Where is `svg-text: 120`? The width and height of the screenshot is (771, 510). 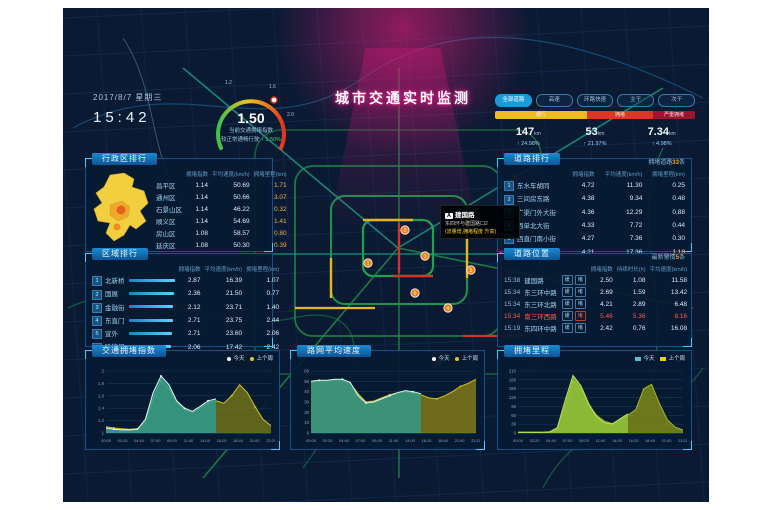 svg-text: 120 is located at coordinates (513, 397).